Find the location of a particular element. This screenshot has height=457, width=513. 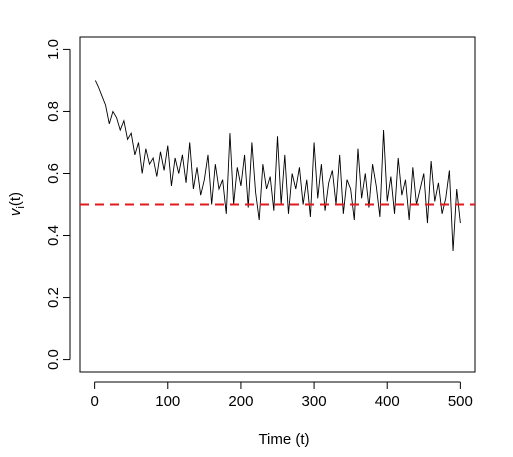

y-axis-title: vi(t) is located at coordinates (17, 204).